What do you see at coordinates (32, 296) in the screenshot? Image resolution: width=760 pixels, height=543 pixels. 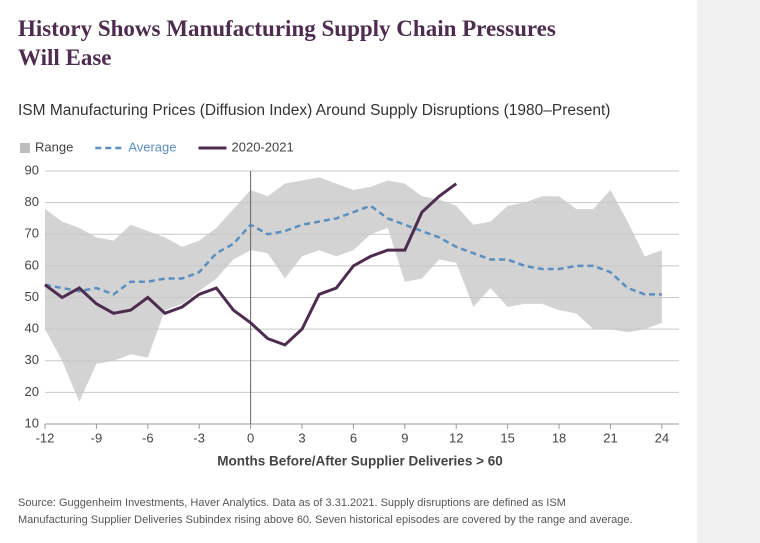 I see `y-tick-label: 50` at bounding box center [32, 296].